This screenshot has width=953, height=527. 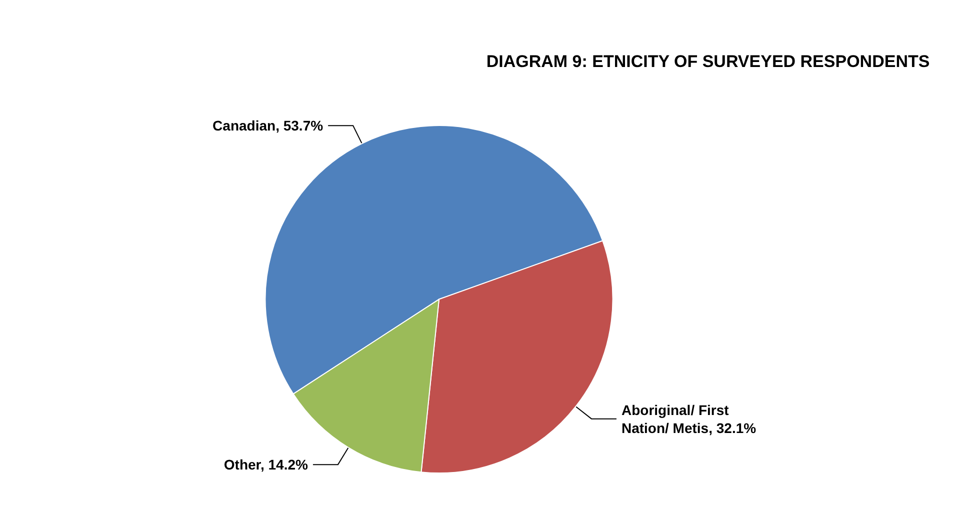 I want to click on slice-label: Aboriginal/ First Nation/ Metis, 32.1%, so click(x=689, y=419).